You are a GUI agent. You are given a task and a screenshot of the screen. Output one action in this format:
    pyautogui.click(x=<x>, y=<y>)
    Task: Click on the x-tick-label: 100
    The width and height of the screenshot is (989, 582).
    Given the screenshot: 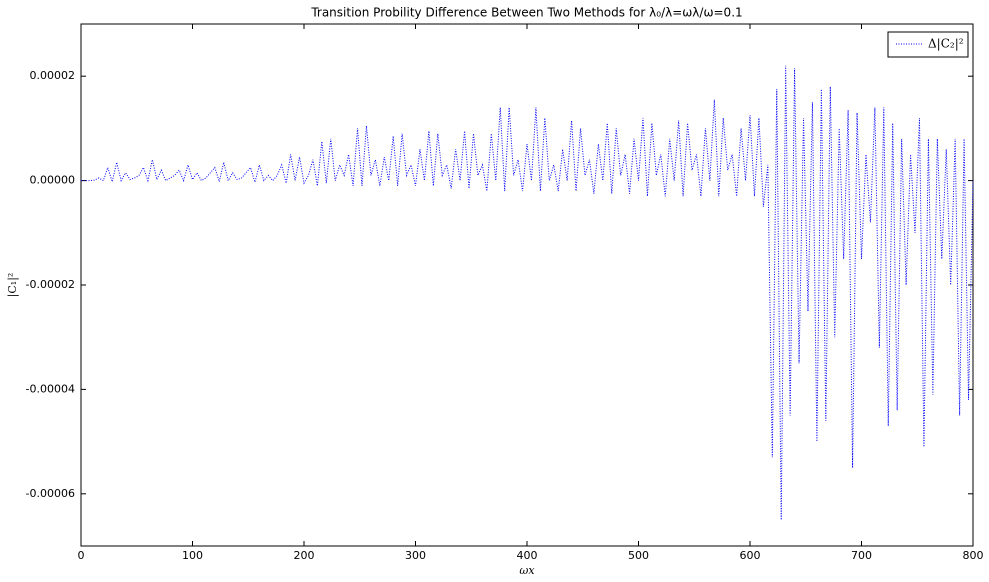 What is the action you would take?
    pyautogui.click(x=192, y=555)
    